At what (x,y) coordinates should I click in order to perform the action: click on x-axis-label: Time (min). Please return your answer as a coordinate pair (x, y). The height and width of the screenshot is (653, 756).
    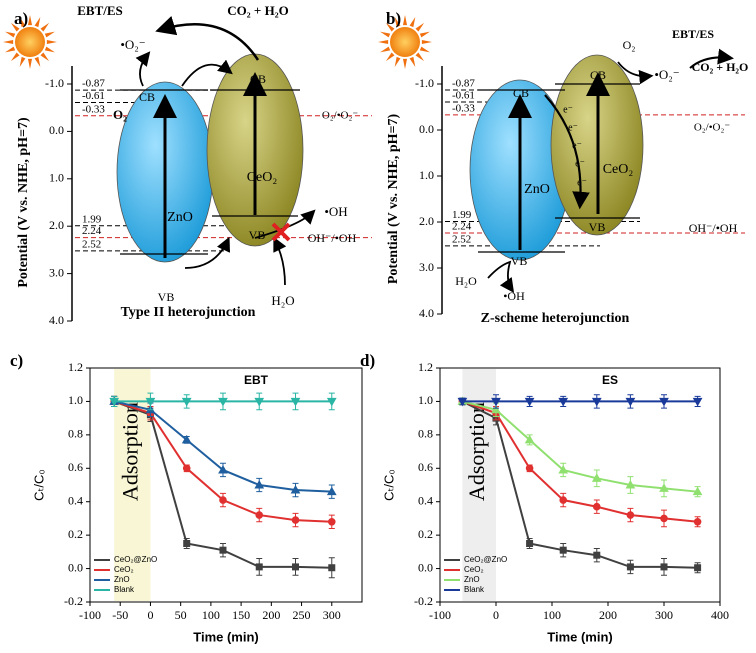
    Looking at the image, I should click on (226, 636).